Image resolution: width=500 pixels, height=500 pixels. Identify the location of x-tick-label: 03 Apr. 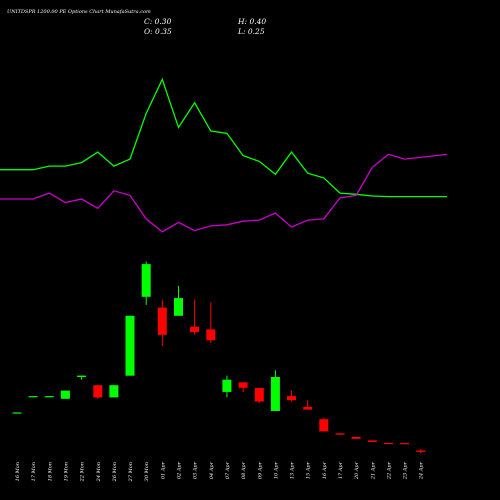
(196, 470).